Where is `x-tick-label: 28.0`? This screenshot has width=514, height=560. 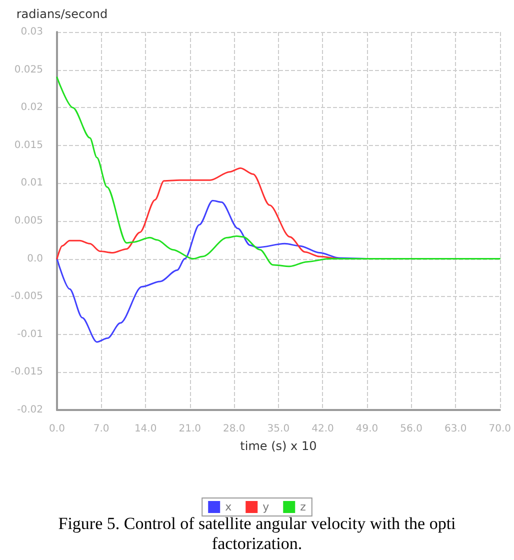 x-tick-label: 28.0 is located at coordinates (234, 429).